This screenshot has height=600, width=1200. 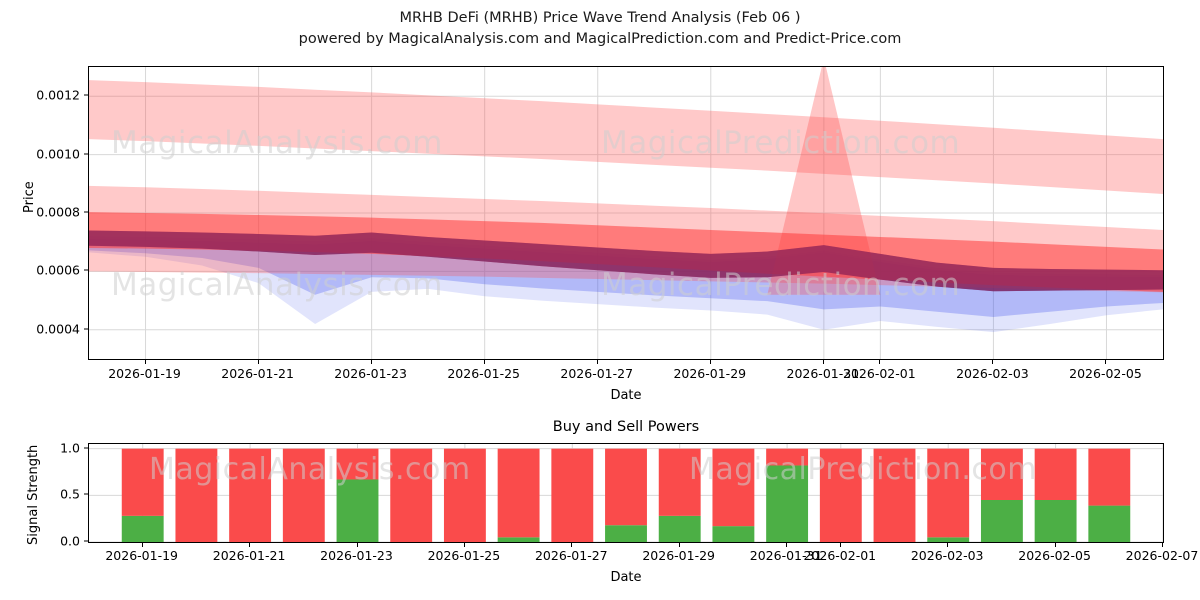 I want to click on signal-x-axis-tick-label: 2026-01-29, so click(x=679, y=555).